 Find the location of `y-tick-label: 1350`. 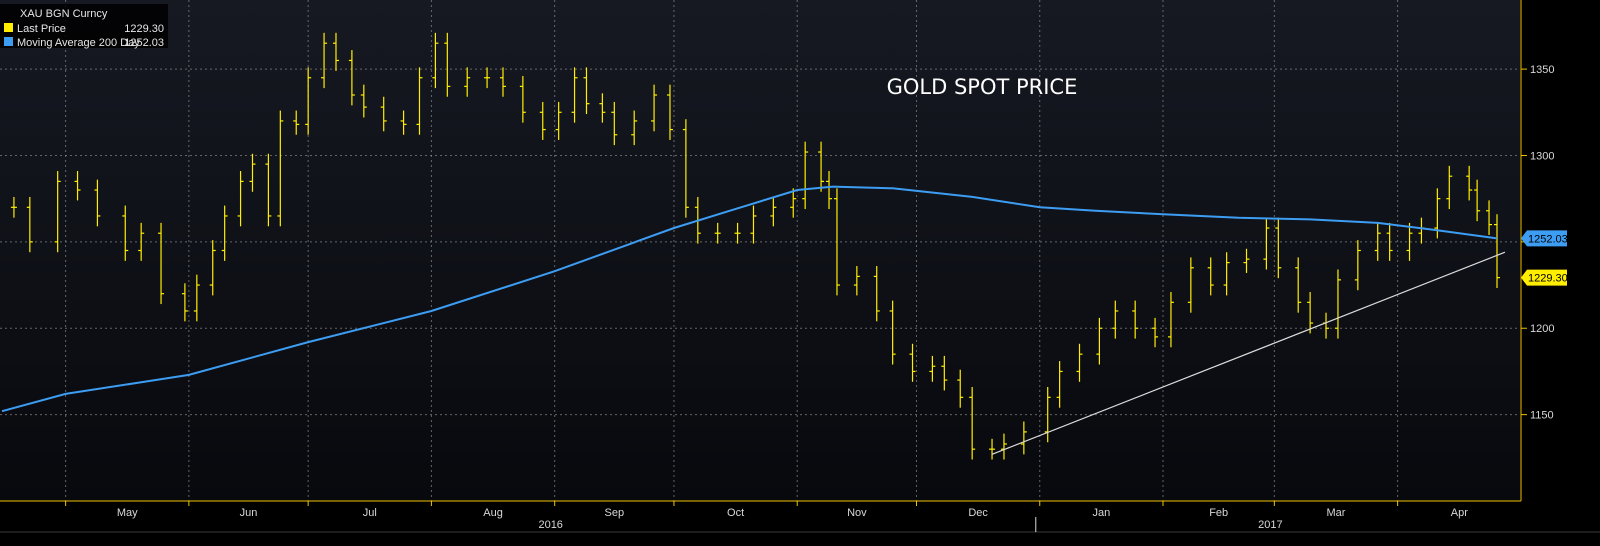

y-tick-label: 1350 is located at coordinates (1542, 70).